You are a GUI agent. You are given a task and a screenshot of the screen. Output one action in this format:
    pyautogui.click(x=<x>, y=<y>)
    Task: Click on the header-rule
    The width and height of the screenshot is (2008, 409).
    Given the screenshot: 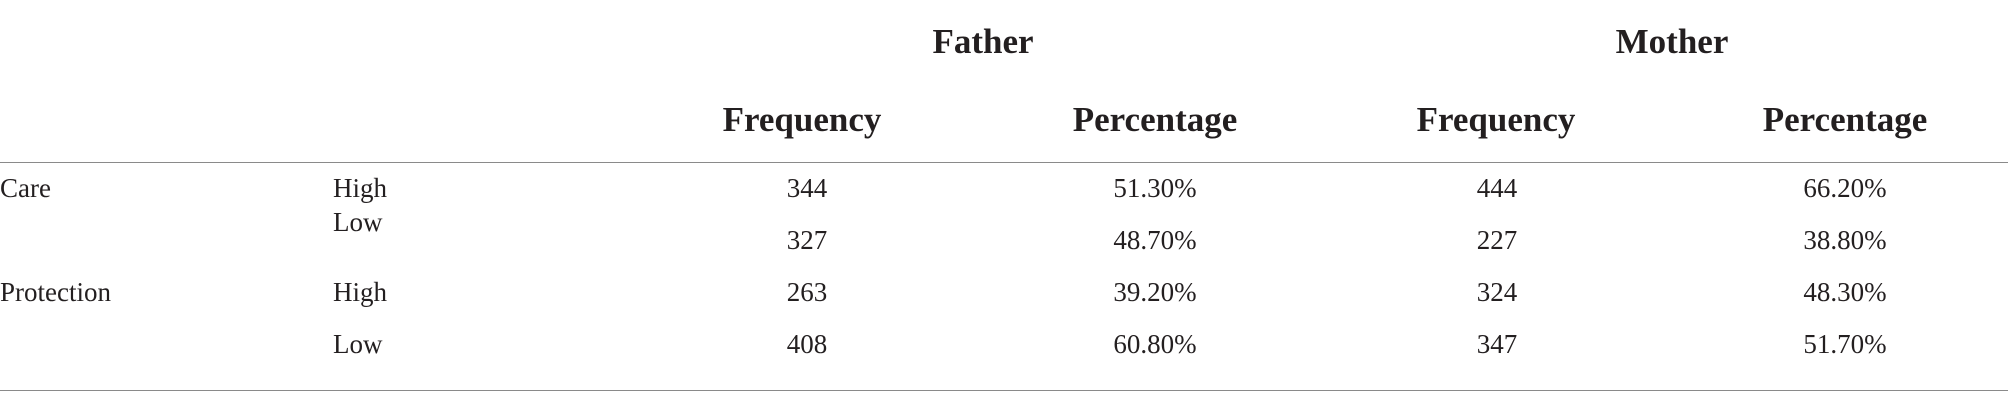 What is the action you would take?
    pyautogui.click(x=1004, y=162)
    